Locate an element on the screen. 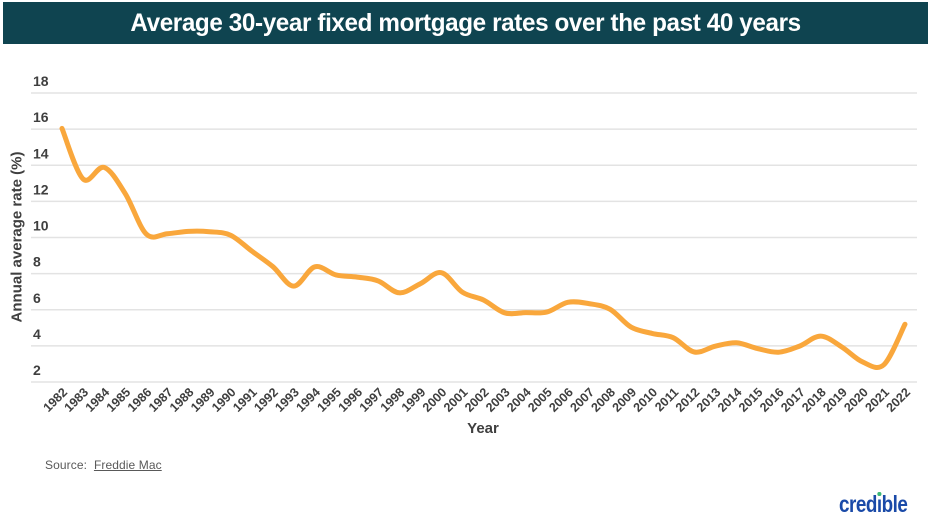 This screenshot has width=931, height=523. y-tick-label: 6 is located at coordinates (37, 298).